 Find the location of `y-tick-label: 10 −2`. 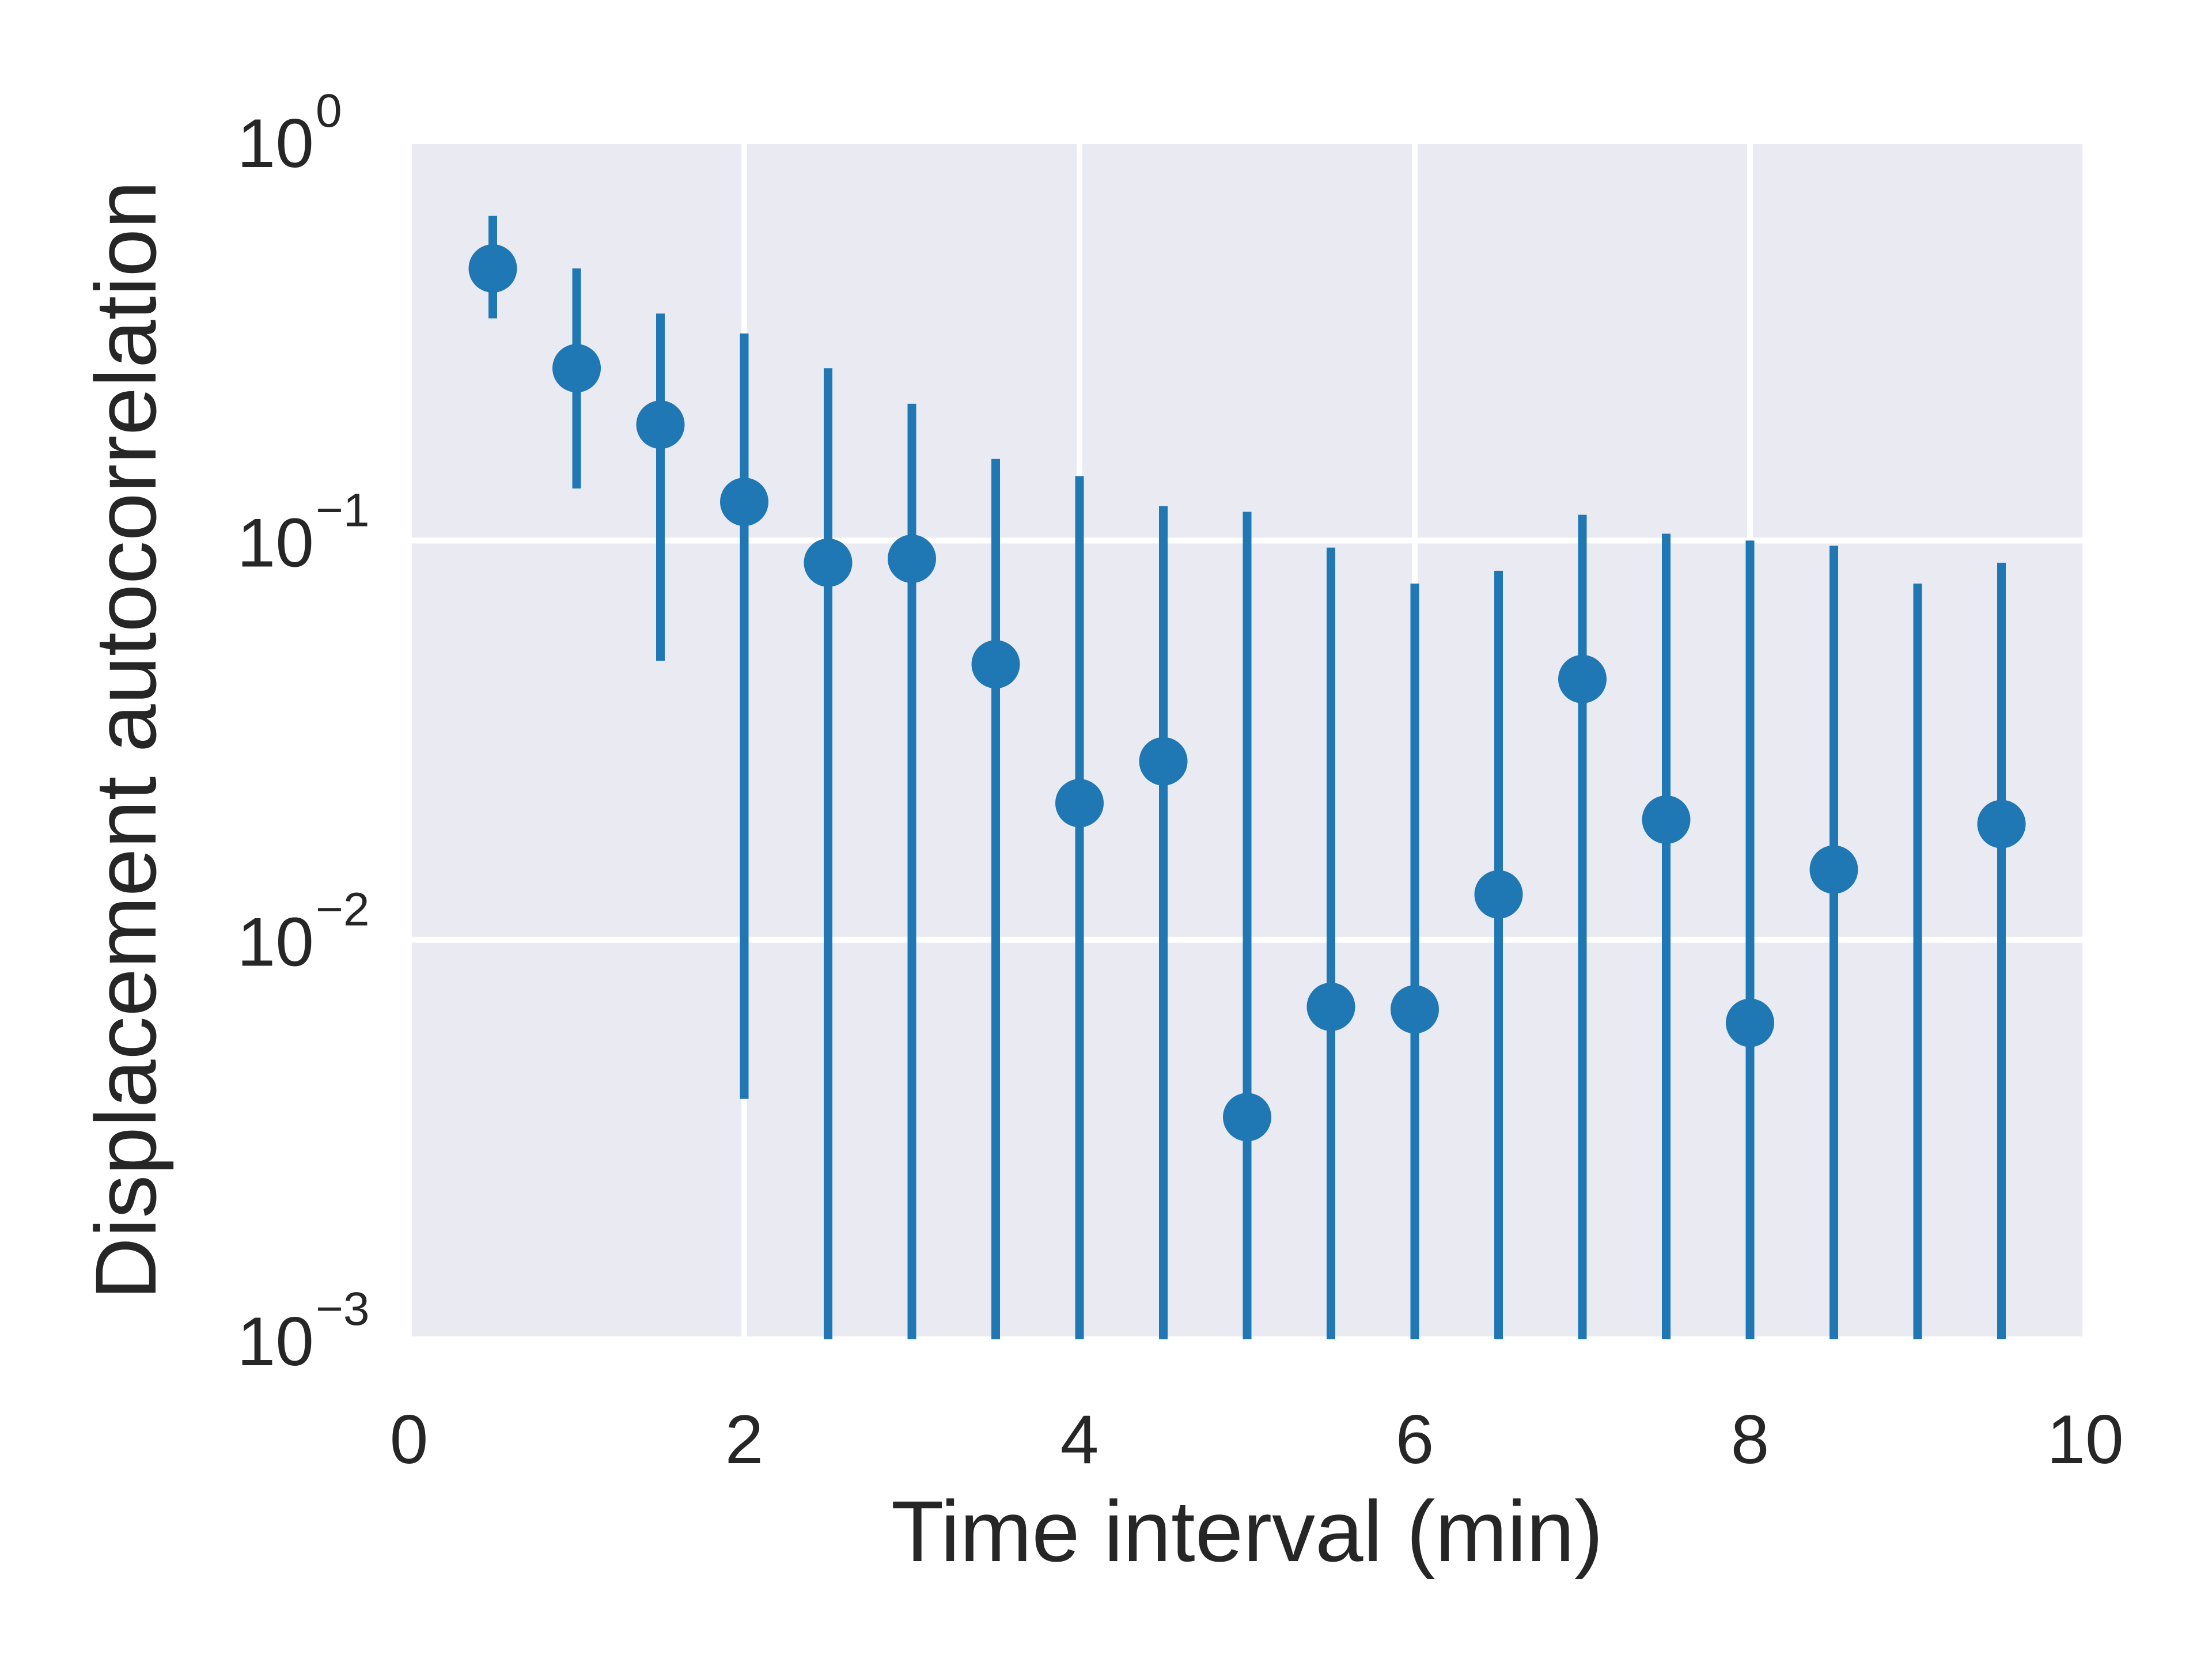

y-tick-label: 10 −2 is located at coordinates (303, 932).